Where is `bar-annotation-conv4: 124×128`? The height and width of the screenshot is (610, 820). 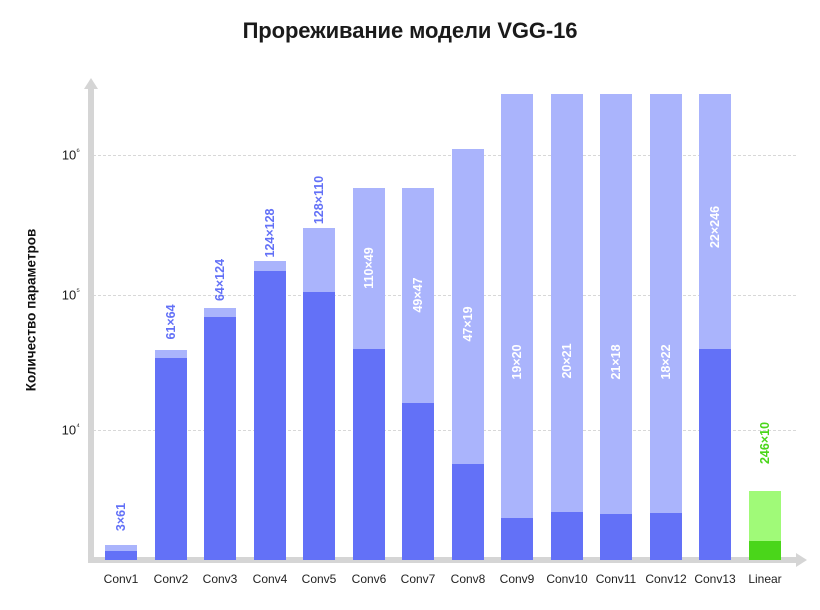
bar-annotation-conv4: 124×128 is located at coordinates (270, 233).